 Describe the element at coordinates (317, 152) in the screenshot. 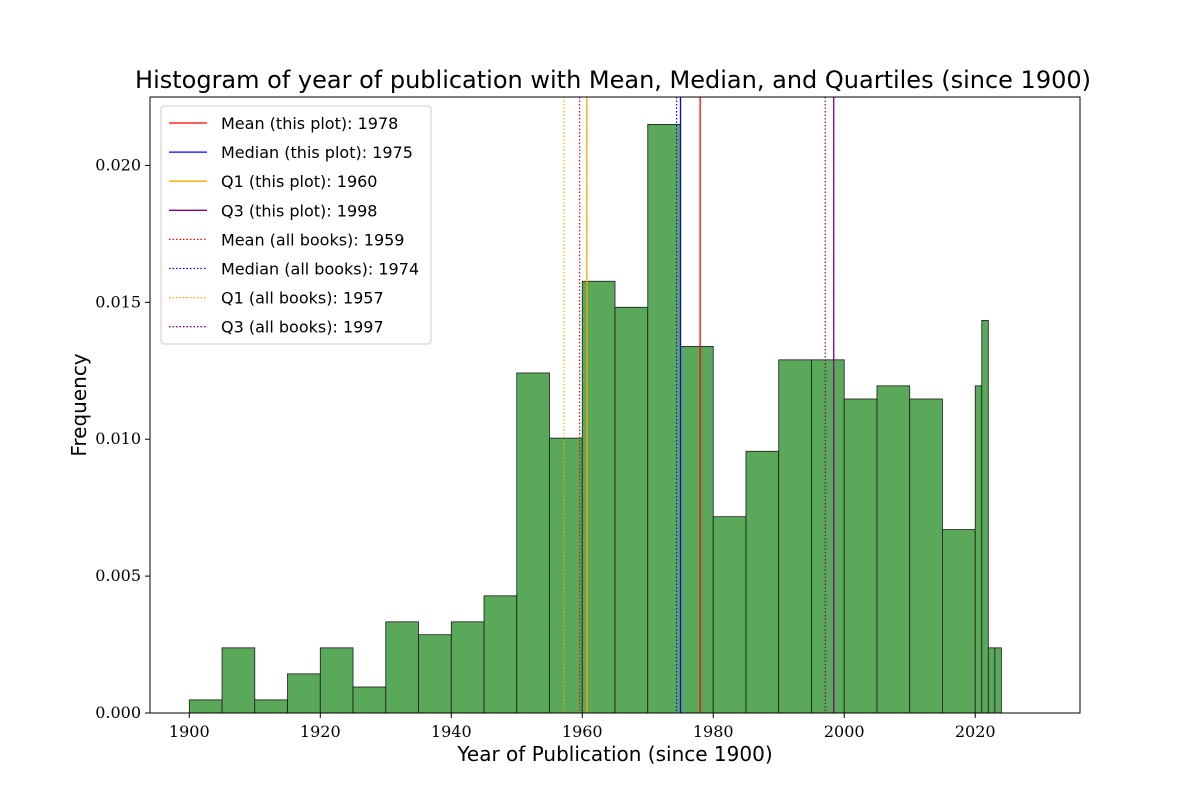

I see `legend-label-1: Median (this plot): 1975` at that location.